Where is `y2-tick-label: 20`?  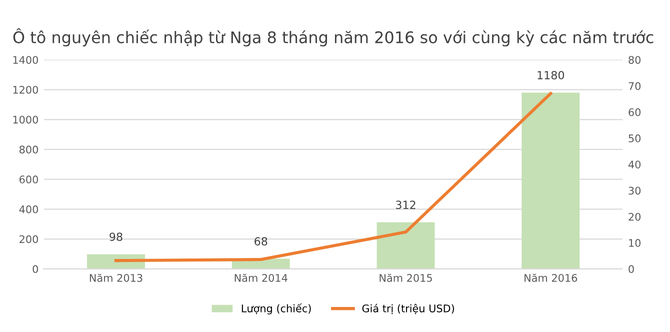 y2-tick-label: 20 is located at coordinates (634, 216).